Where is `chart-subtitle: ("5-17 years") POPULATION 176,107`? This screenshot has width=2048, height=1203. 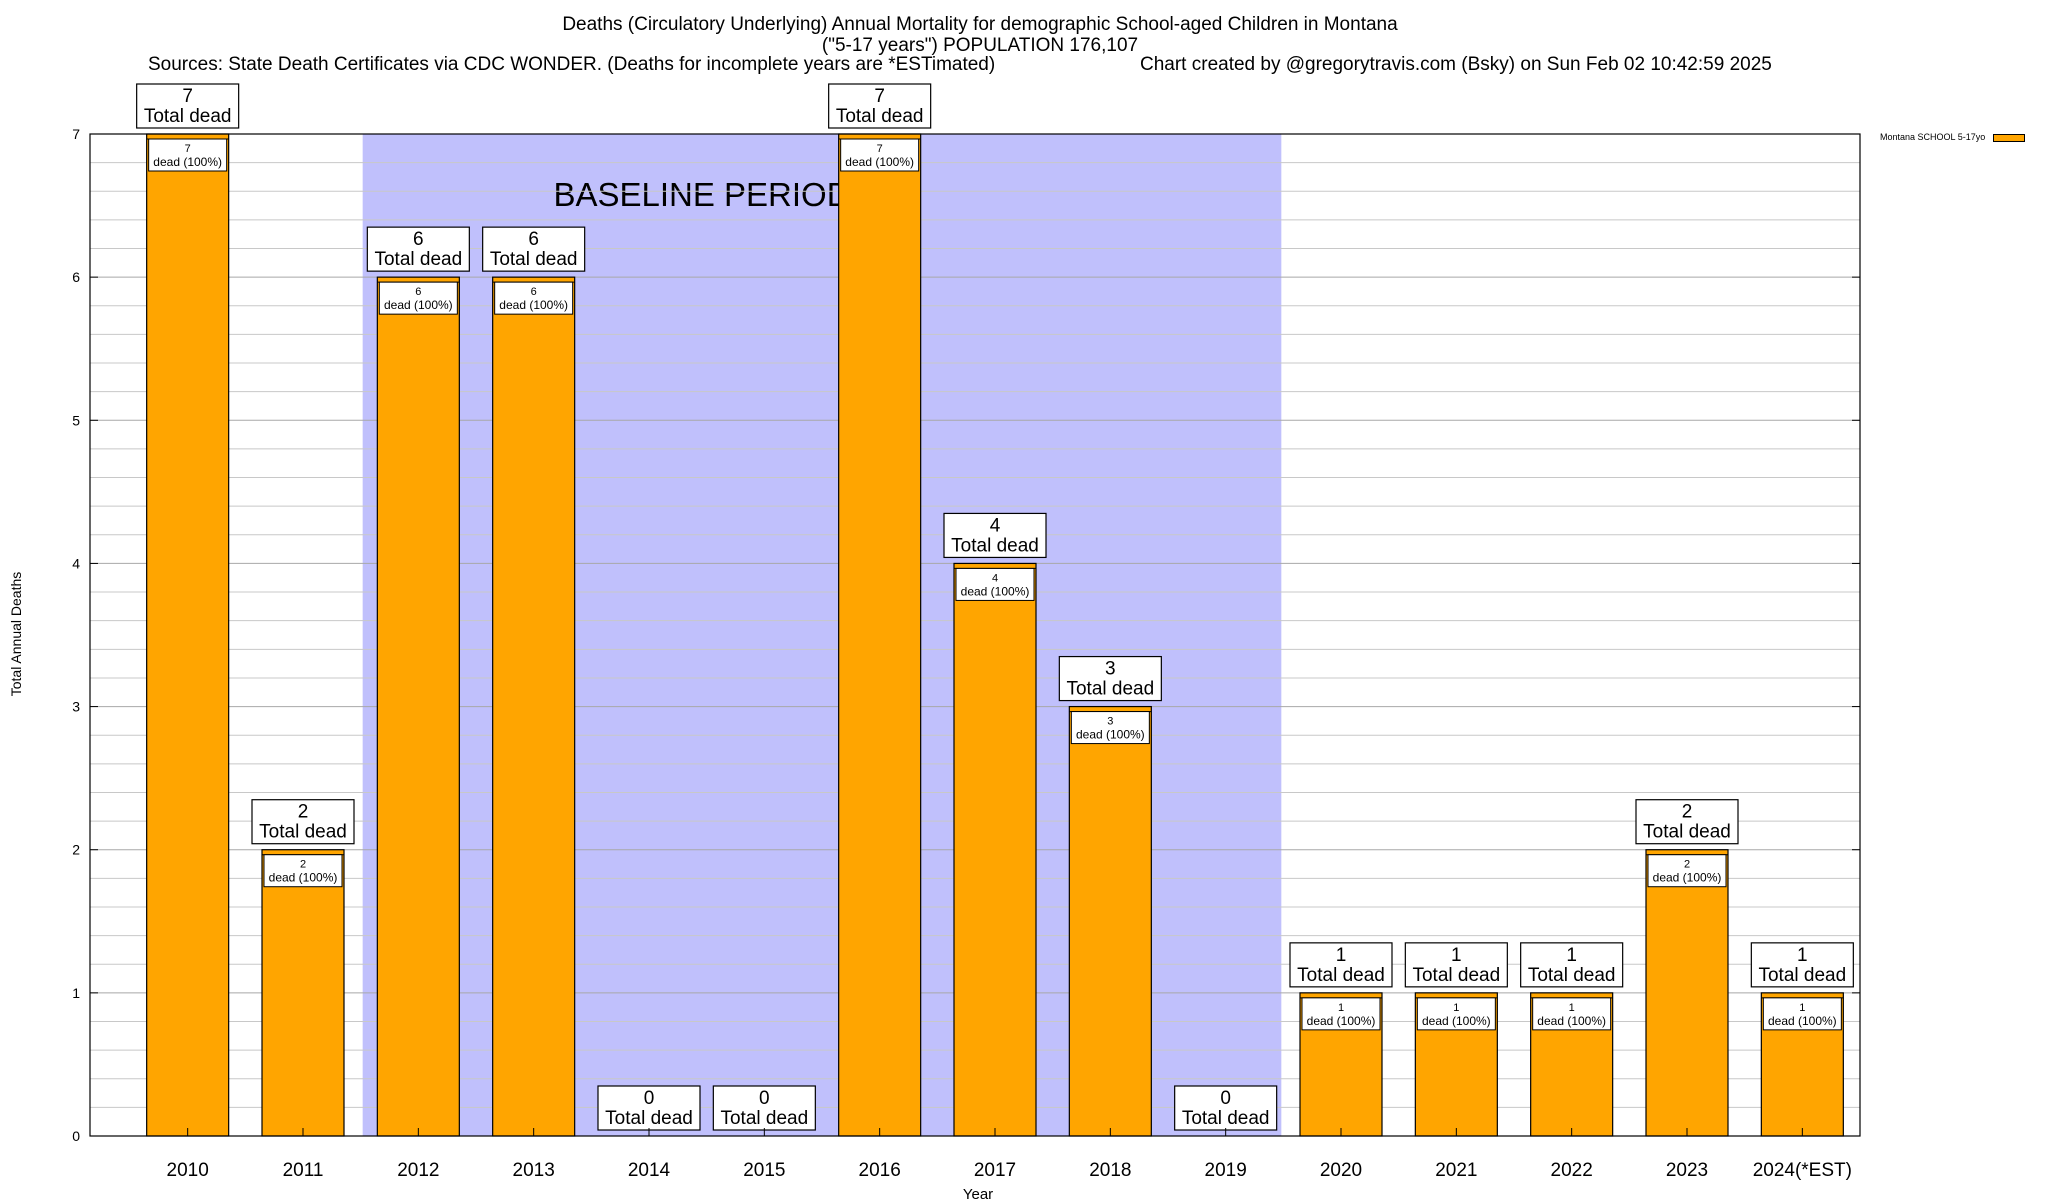
chart-subtitle: ("5-17 years") POPULATION 176,107 is located at coordinates (980, 45).